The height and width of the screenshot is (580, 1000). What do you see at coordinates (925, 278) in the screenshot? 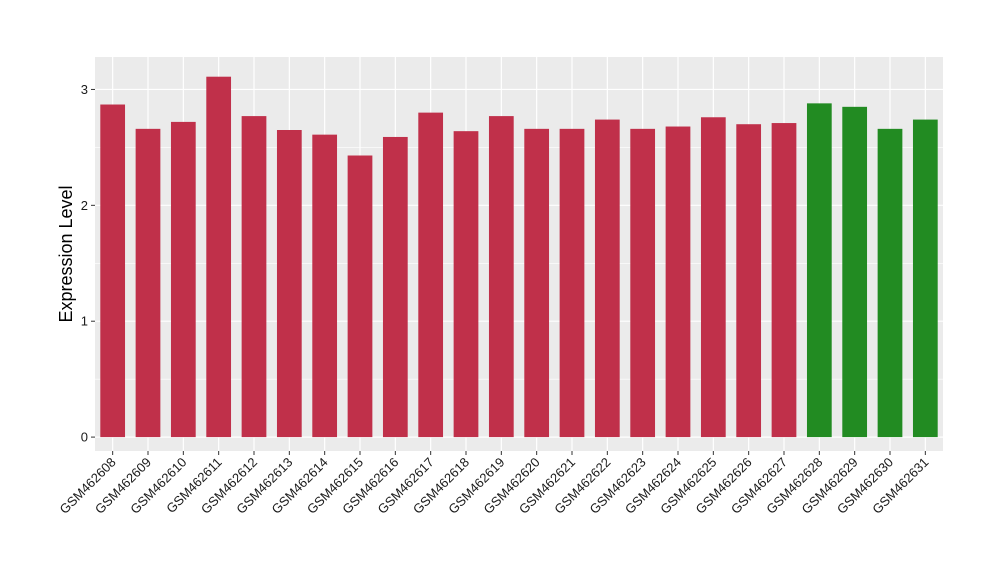
I see `bar-GSM462631` at bounding box center [925, 278].